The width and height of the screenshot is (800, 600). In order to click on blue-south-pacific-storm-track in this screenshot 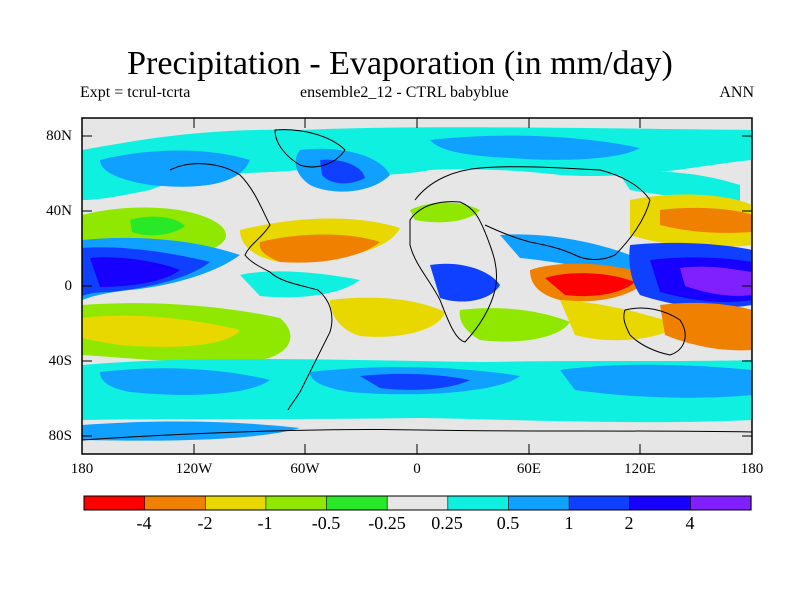, I will do `click(185, 381)`.